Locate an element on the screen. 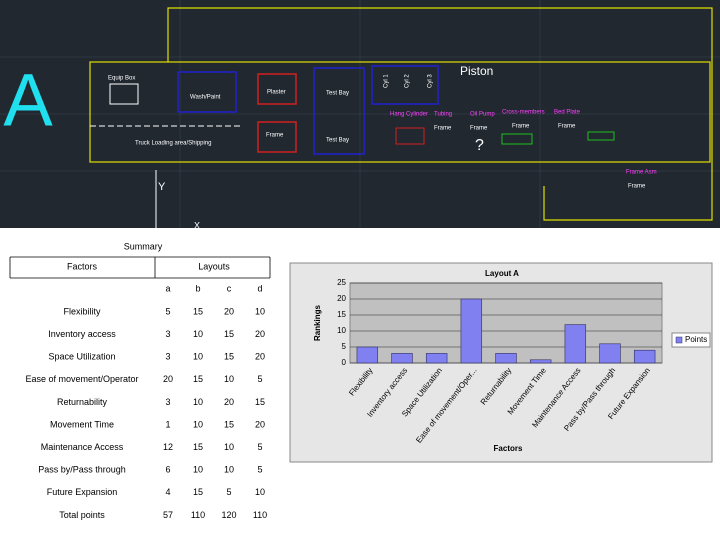 This screenshot has height=540, width=720. row-label: Flexibility is located at coordinates (82, 311).